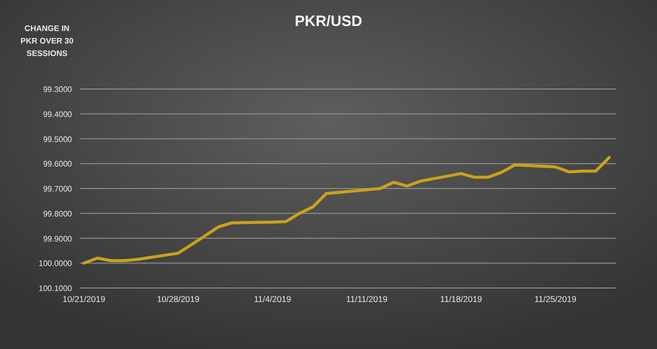 The height and width of the screenshot is (349, 657). What do you see at coordinates (58, 114) in the screenshot?
I see `y-tick-label: 99.4000` at bounding box center [58, 114].